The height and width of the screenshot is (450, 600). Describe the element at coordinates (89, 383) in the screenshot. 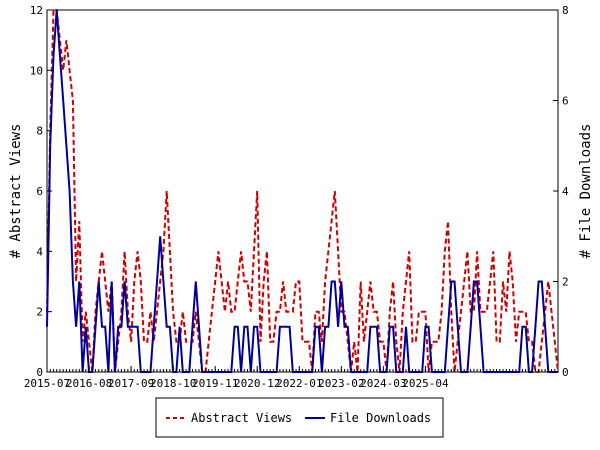

I see `x-tick-label: 2016-08` at that location.